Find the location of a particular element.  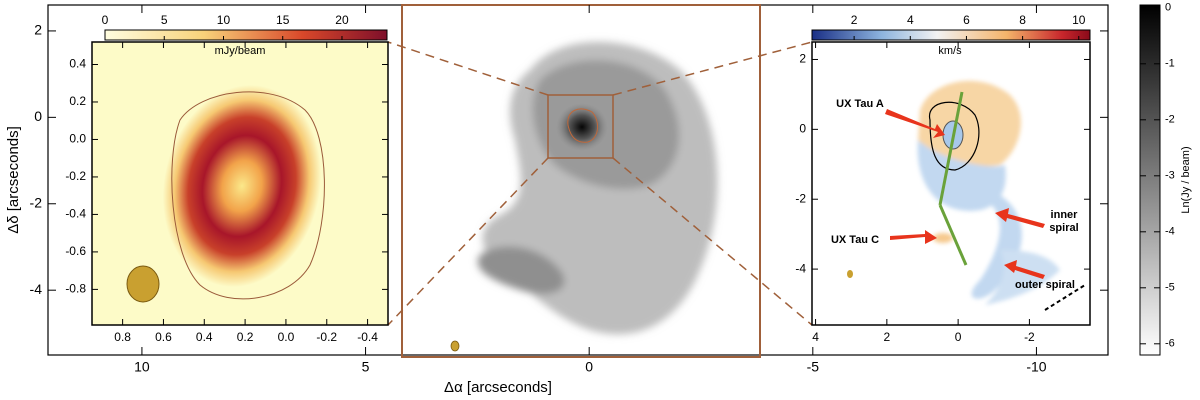

x-tick-label: 0.0 is located at coordinates (286, 337).